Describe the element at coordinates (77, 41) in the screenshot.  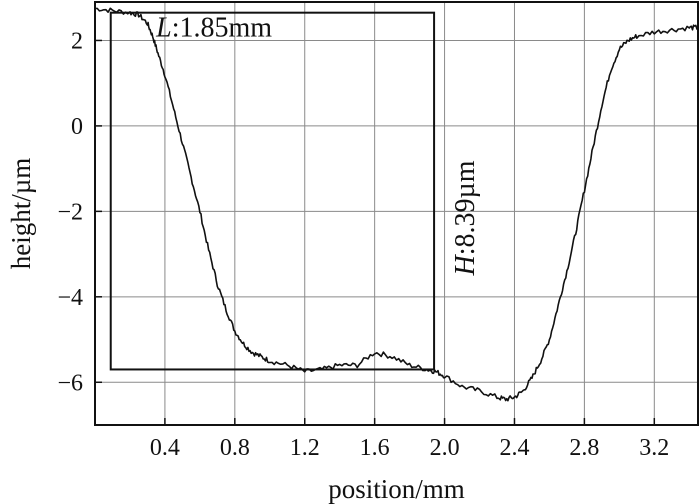
I see `y-tick-label: 2` at that location.